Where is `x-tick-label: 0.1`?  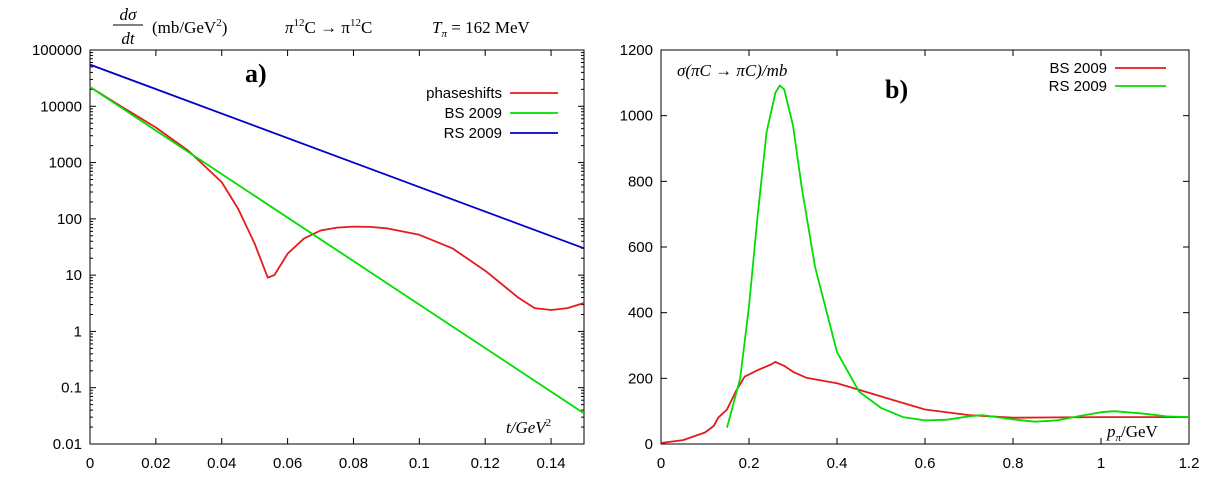
x-tick-label: 0.1 is located at coordinates (419, 463).